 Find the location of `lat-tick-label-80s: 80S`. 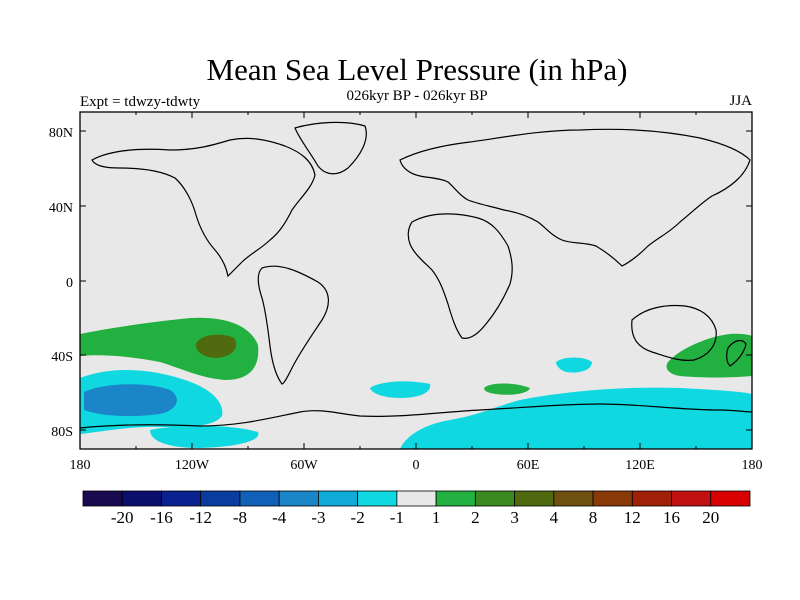

lat-tick-label-80s: 80S is located at coordinates (62, 432).